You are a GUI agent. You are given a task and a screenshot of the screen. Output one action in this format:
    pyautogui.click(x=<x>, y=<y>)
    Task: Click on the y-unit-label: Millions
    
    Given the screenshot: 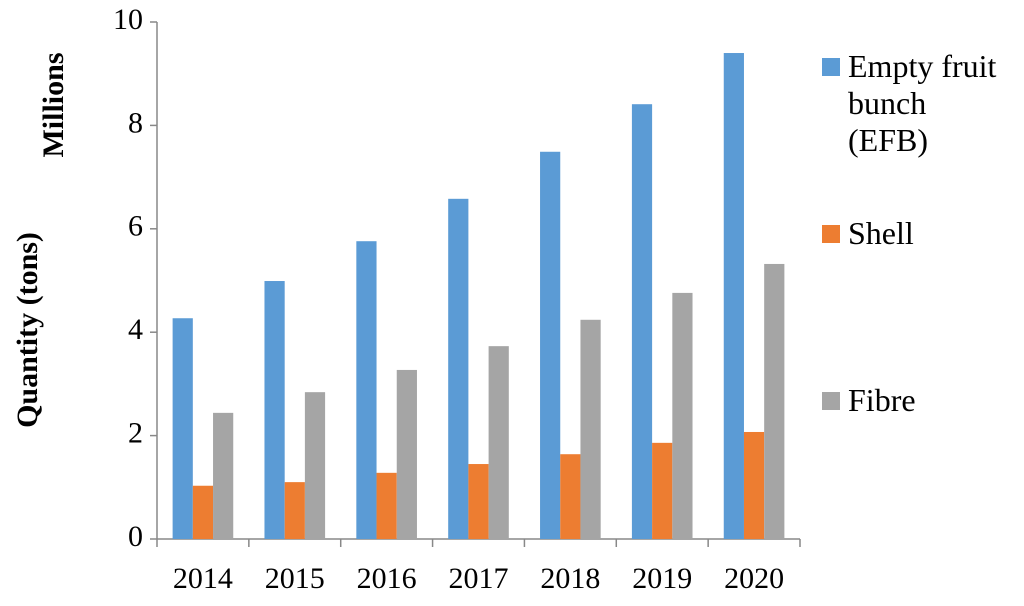 What is the action you would take?
    pyautogui.click(x=53, y=104)
    